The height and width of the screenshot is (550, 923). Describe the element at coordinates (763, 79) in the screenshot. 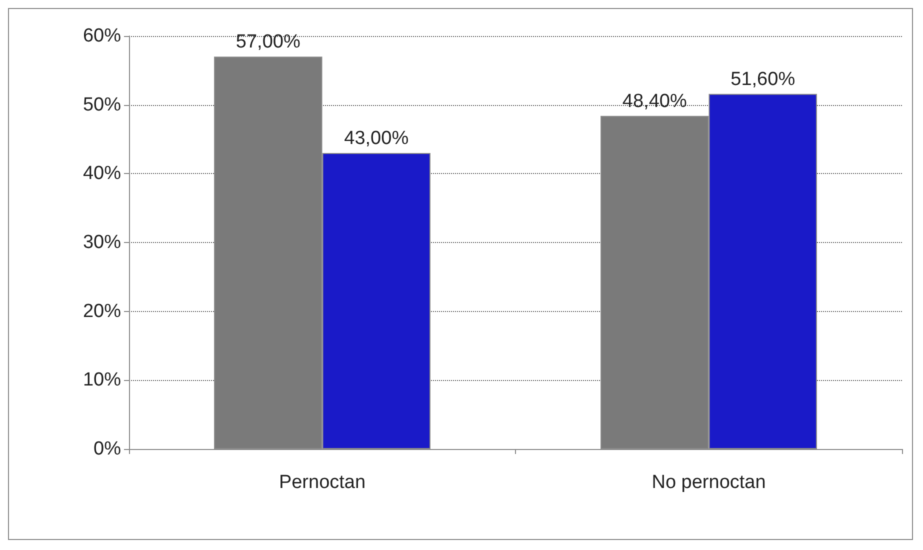

I see `data-label: 51,60%` at that location.